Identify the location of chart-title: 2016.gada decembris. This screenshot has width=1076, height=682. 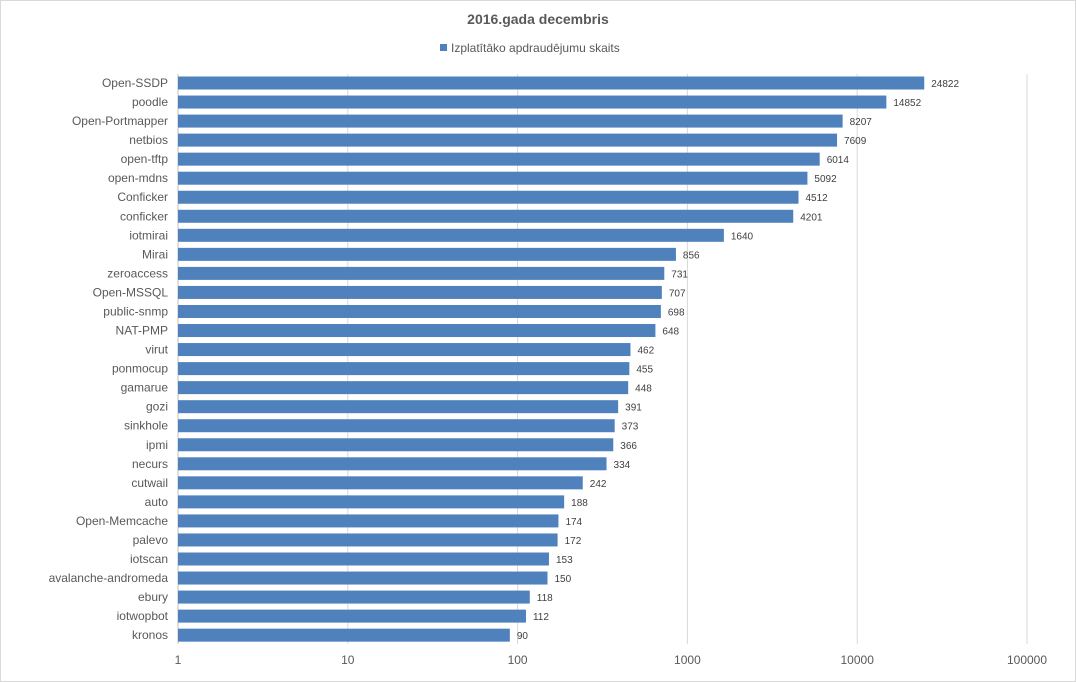
(538, 19).